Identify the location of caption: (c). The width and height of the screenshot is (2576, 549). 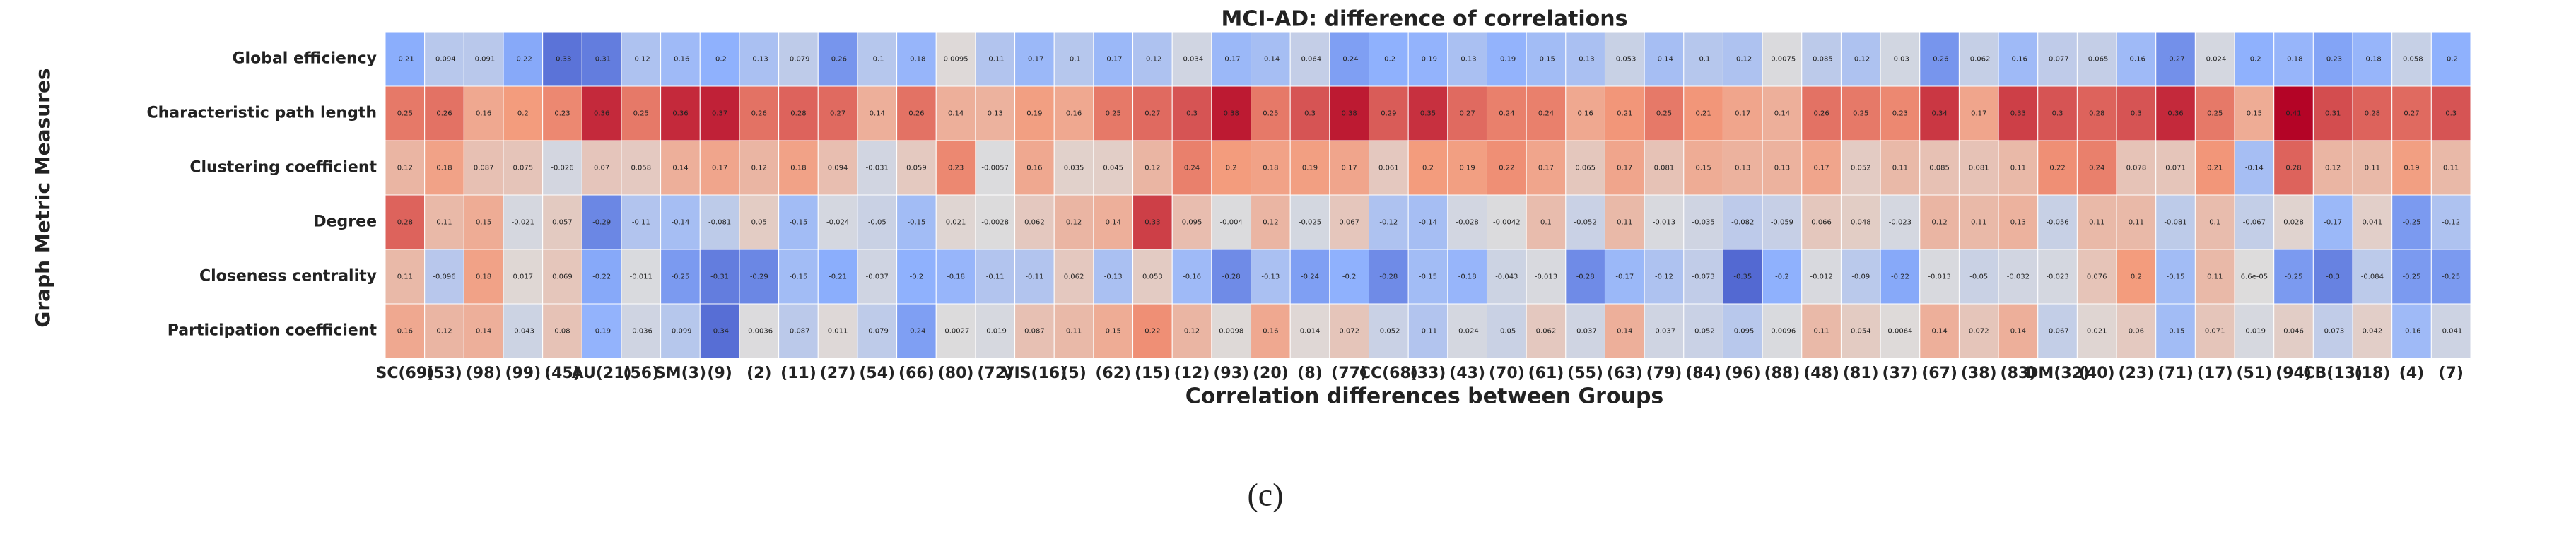
(1265, 495).